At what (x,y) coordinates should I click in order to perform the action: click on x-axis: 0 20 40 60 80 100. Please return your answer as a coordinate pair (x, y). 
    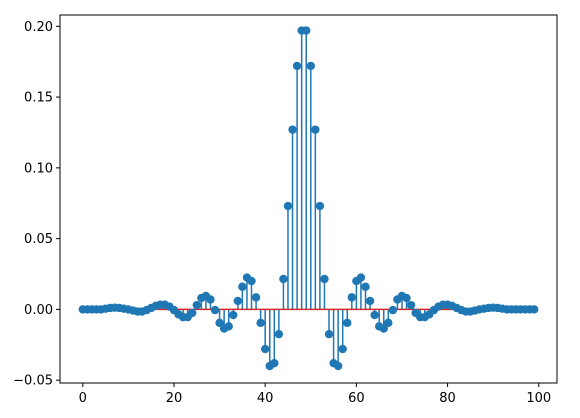
    Looking at the image, I should click on (315, 394).